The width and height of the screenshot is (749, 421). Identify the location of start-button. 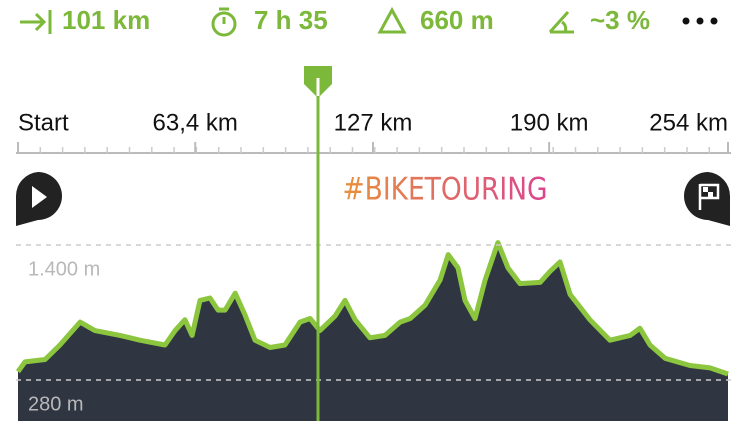
(38, 199).